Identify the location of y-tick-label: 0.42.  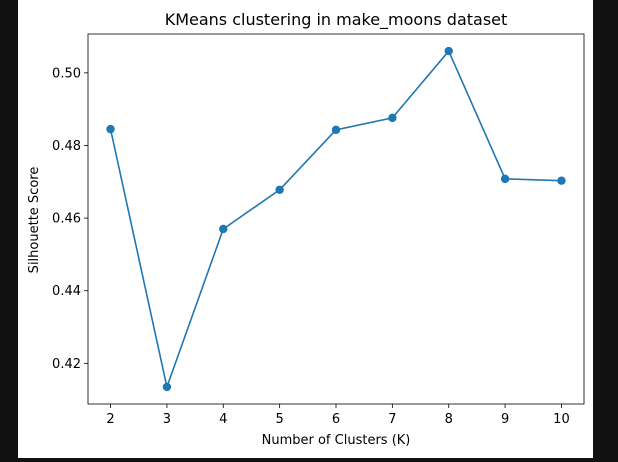
(66, 364).